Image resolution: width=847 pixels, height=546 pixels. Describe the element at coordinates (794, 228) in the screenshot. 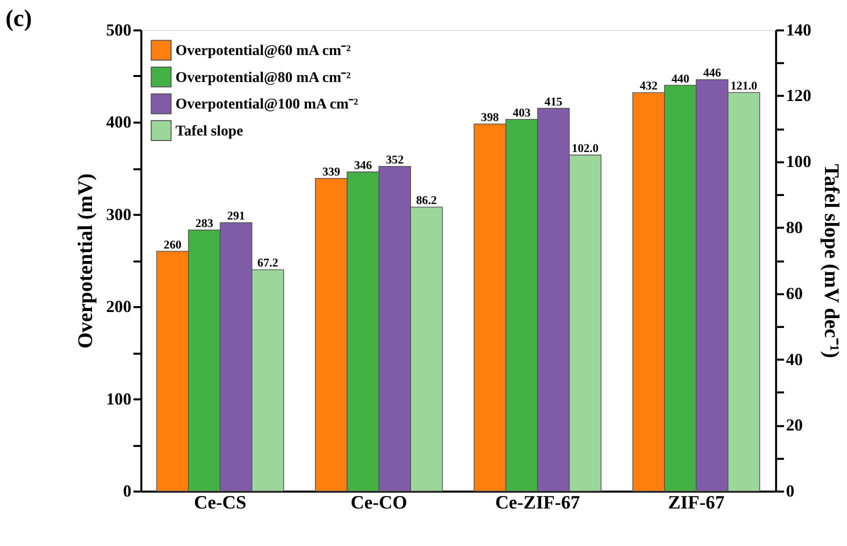

I see `y2-tick-label: 80` at that location.